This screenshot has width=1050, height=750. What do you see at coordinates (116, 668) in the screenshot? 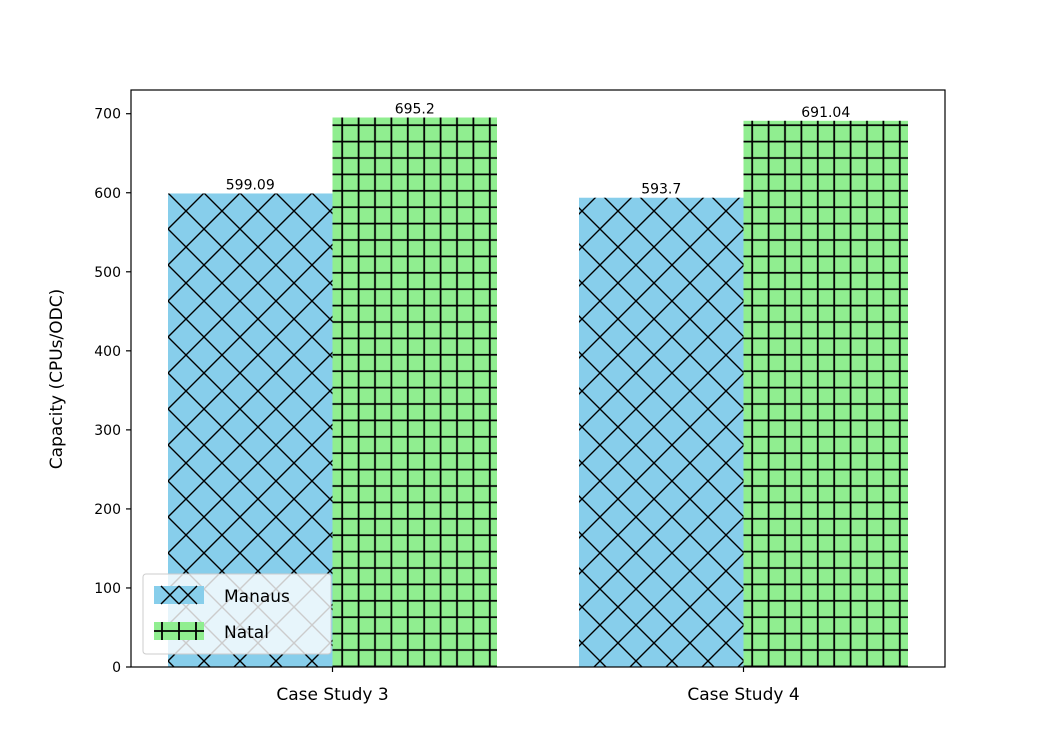
I see `y-tick-label-0: 0` at bounding box center [116, 668].